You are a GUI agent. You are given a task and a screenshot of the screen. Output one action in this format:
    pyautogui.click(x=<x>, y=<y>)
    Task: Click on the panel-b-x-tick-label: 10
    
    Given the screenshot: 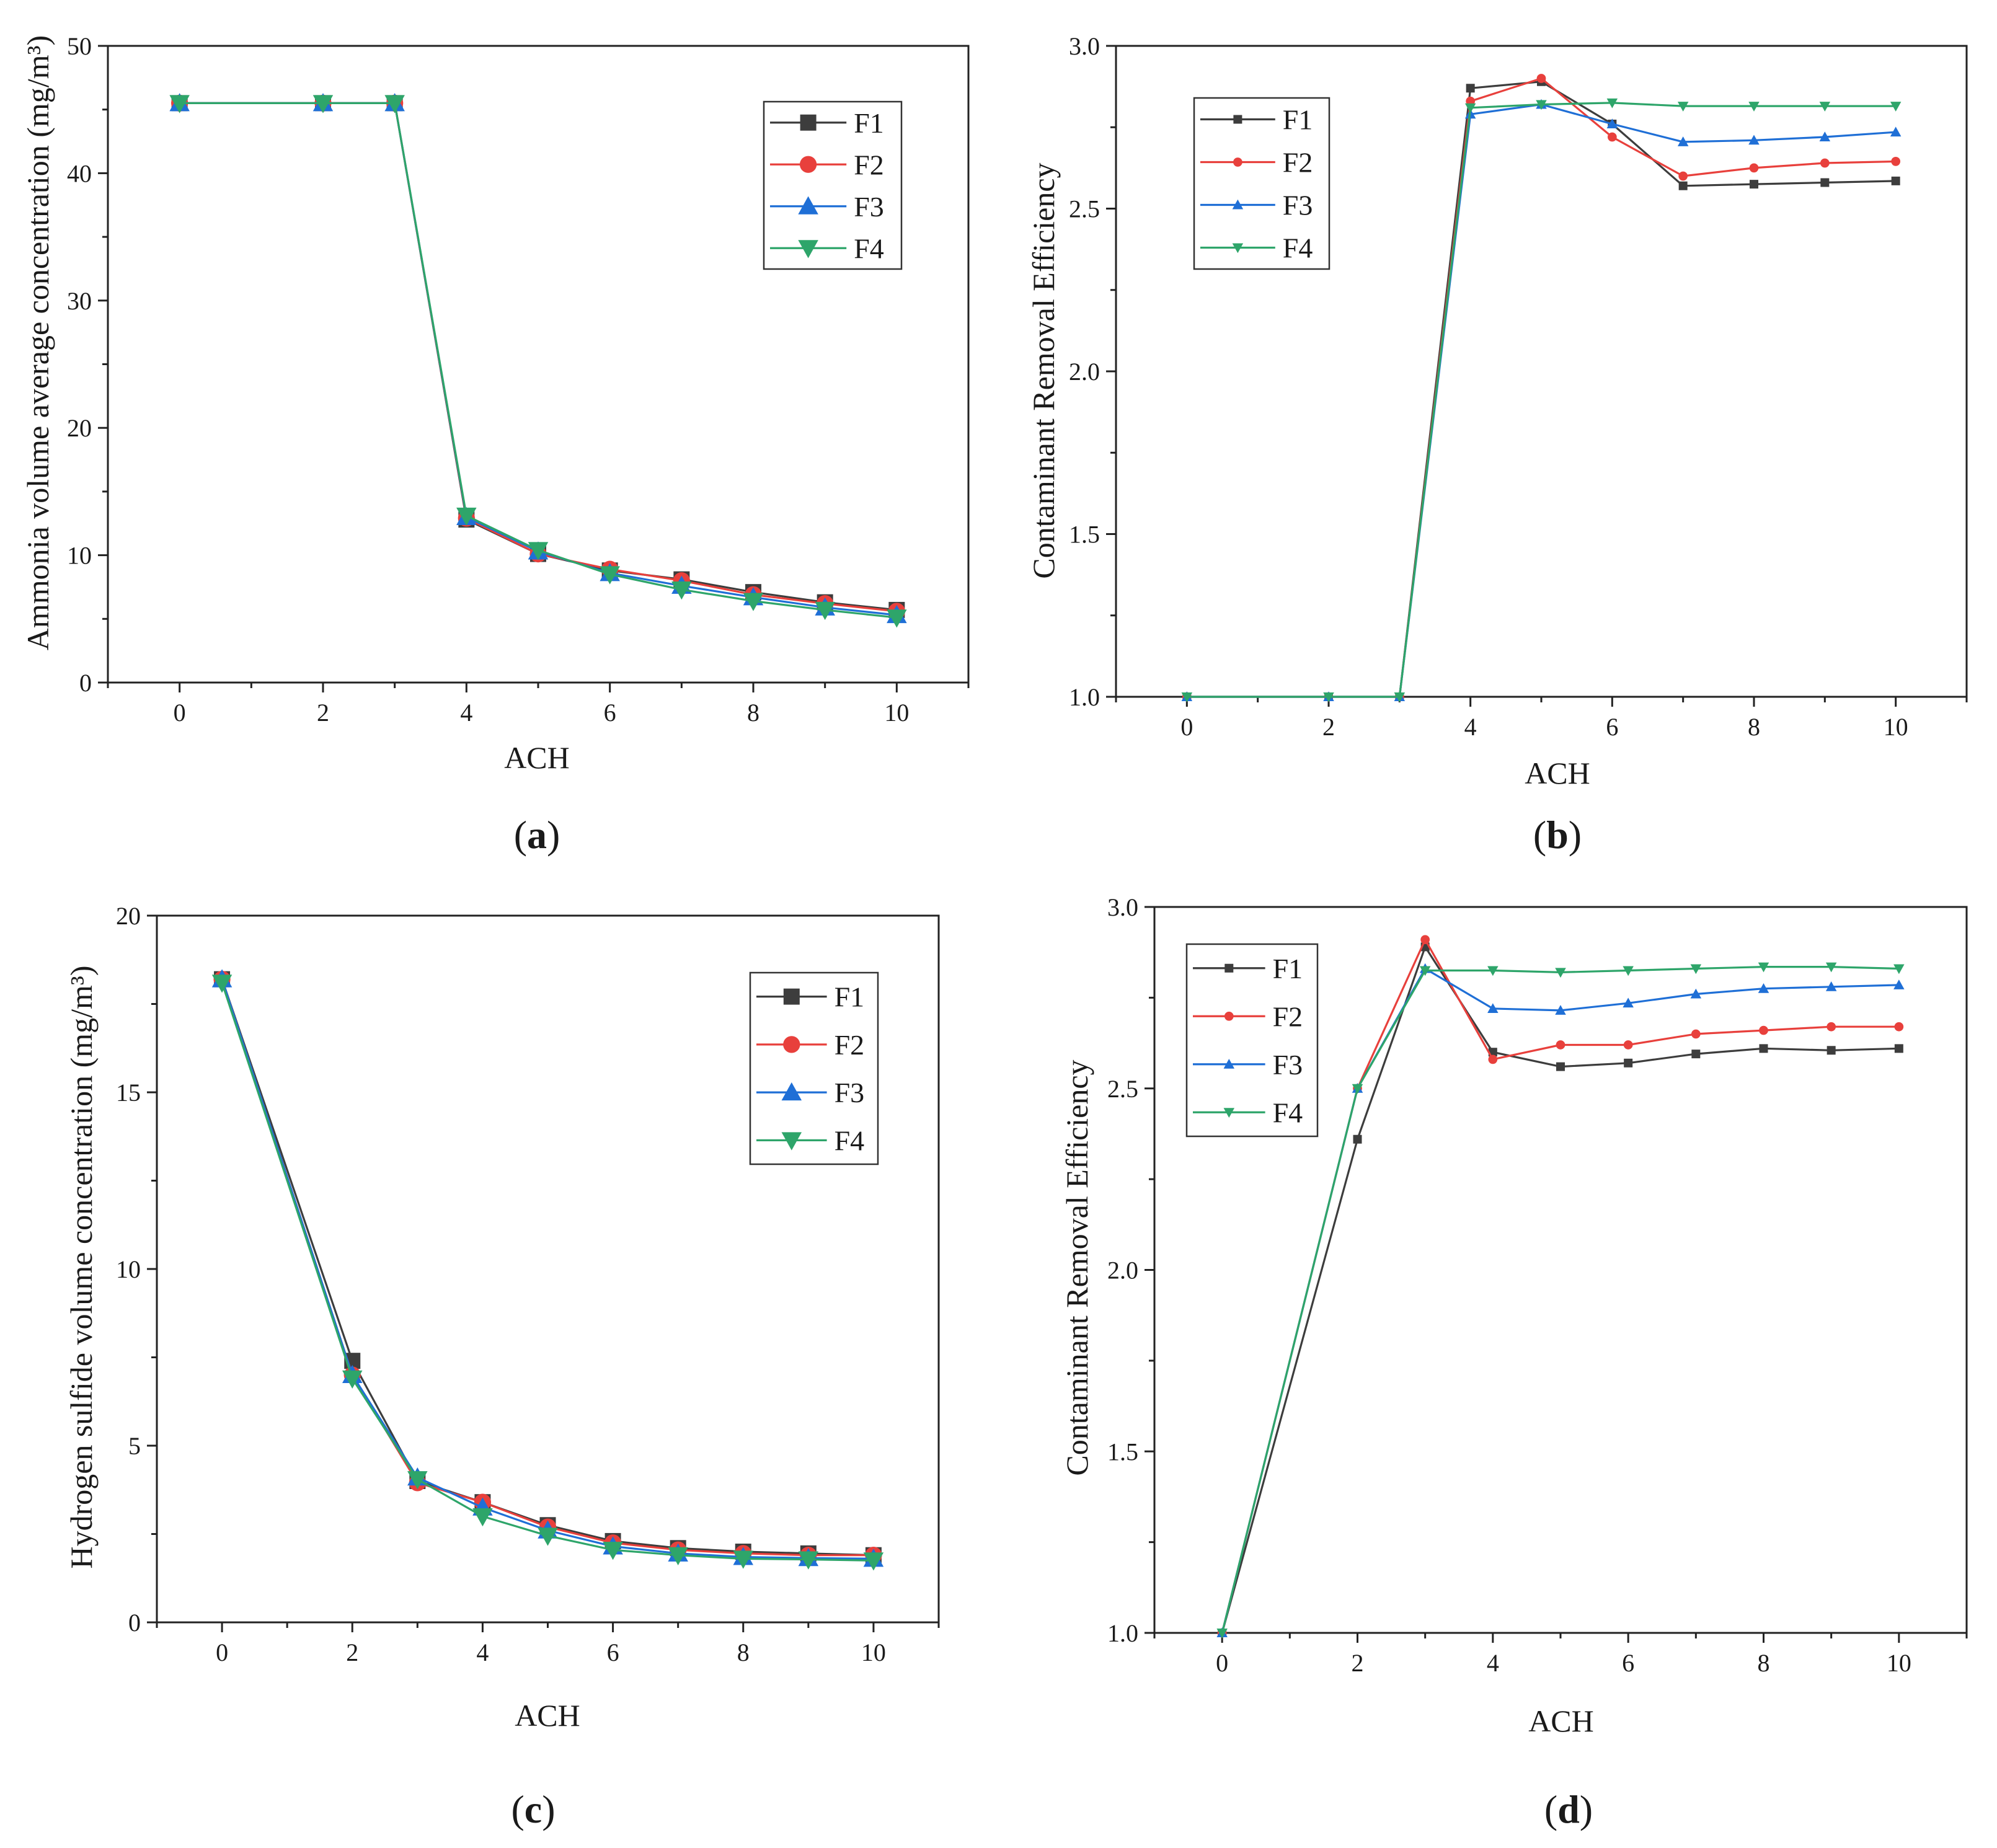 What is the action you would take?
    pyautogui.click(x=1896, y=727)
    